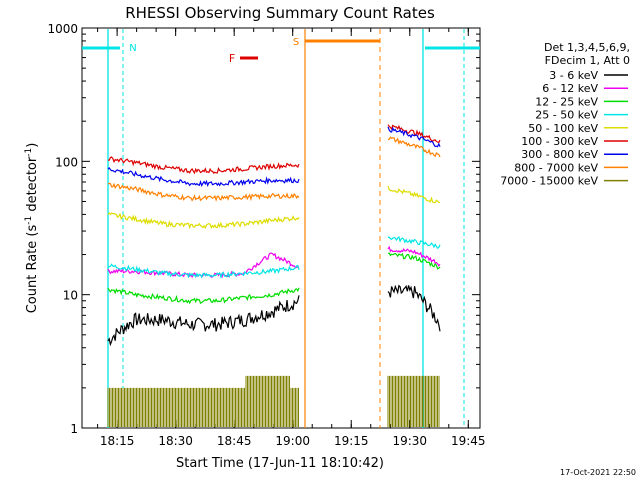 This screenshot has width=640, height=480. What do you see at coordinates (570, 88) in the screenshot?
I see `legend-label-1: 6 - 12 keV` at bounding box center [570, 88].